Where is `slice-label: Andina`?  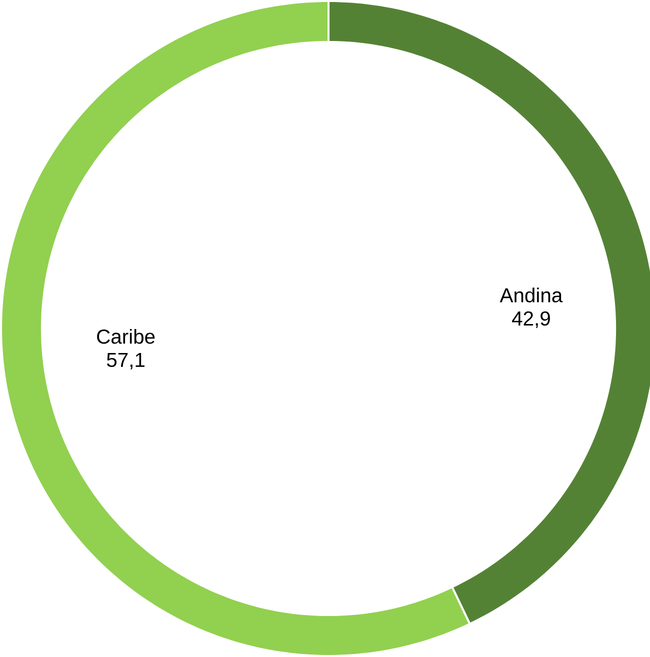
slice-label: Andina is located at coordinates (531, 295).